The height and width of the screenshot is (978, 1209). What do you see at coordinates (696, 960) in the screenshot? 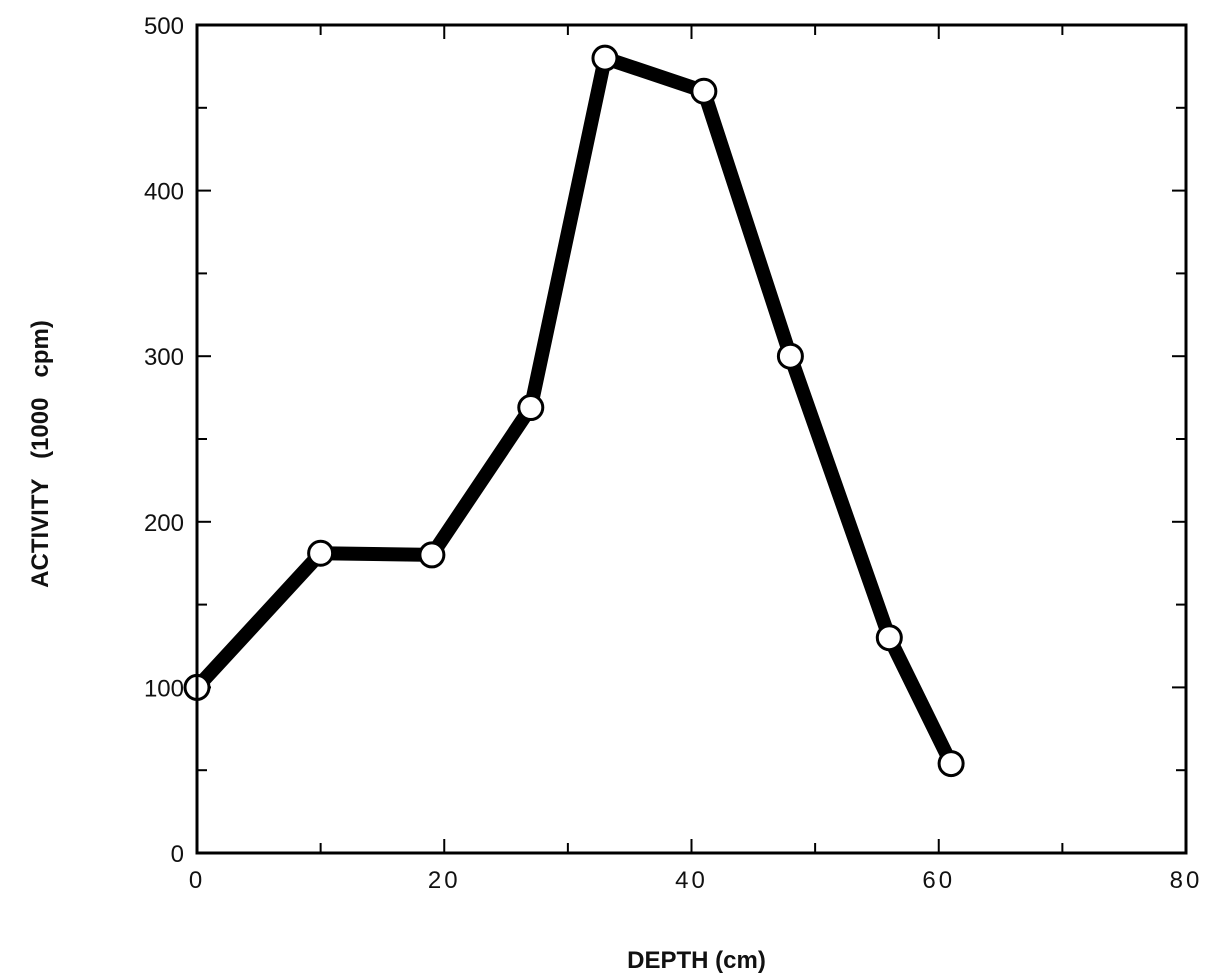
I see `x-axis-title: DEPTH (cm)` at bounding box center [696, 960].